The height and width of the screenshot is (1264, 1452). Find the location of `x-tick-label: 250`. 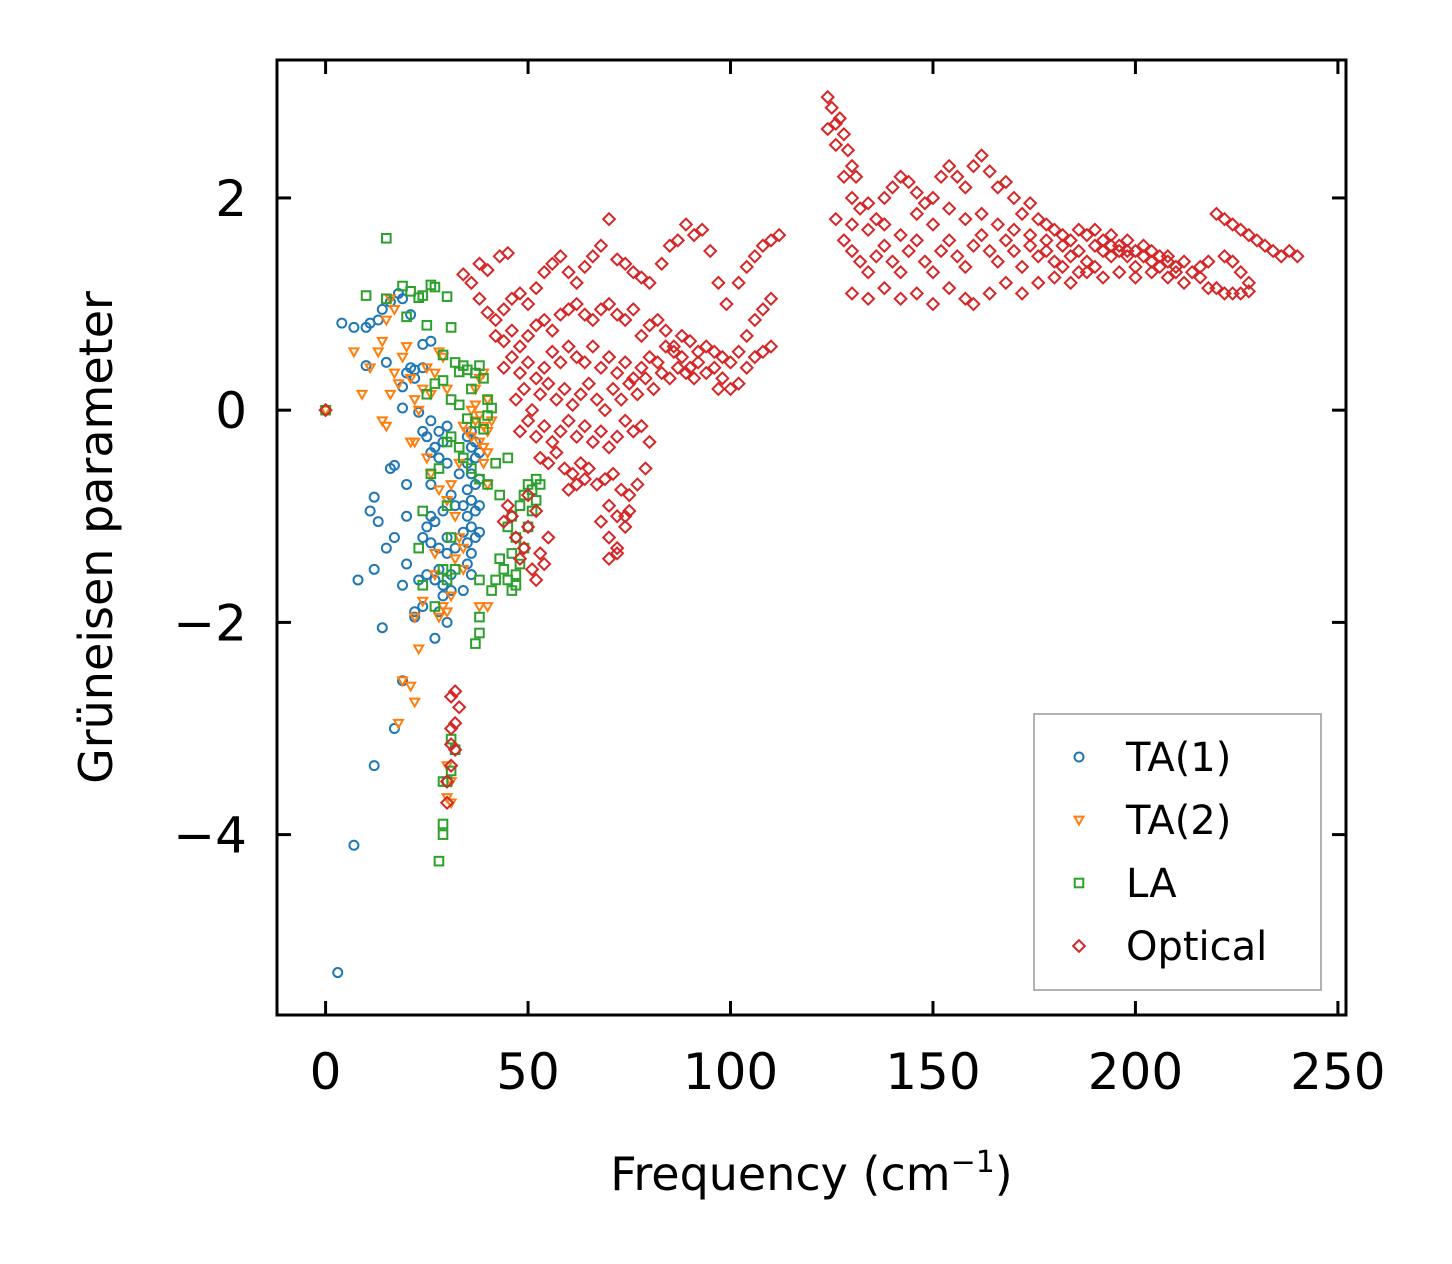

x-tick-label: 250 is located at coordinates (1337, 1072).